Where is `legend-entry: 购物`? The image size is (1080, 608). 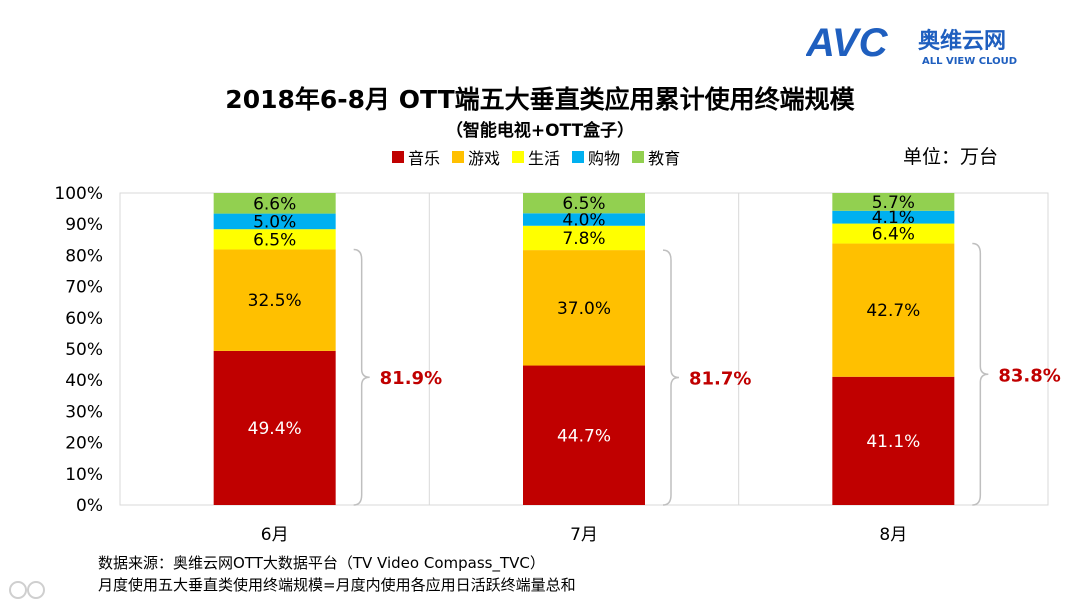 legend-entry: 购物 is located at coordinates (596, 157).